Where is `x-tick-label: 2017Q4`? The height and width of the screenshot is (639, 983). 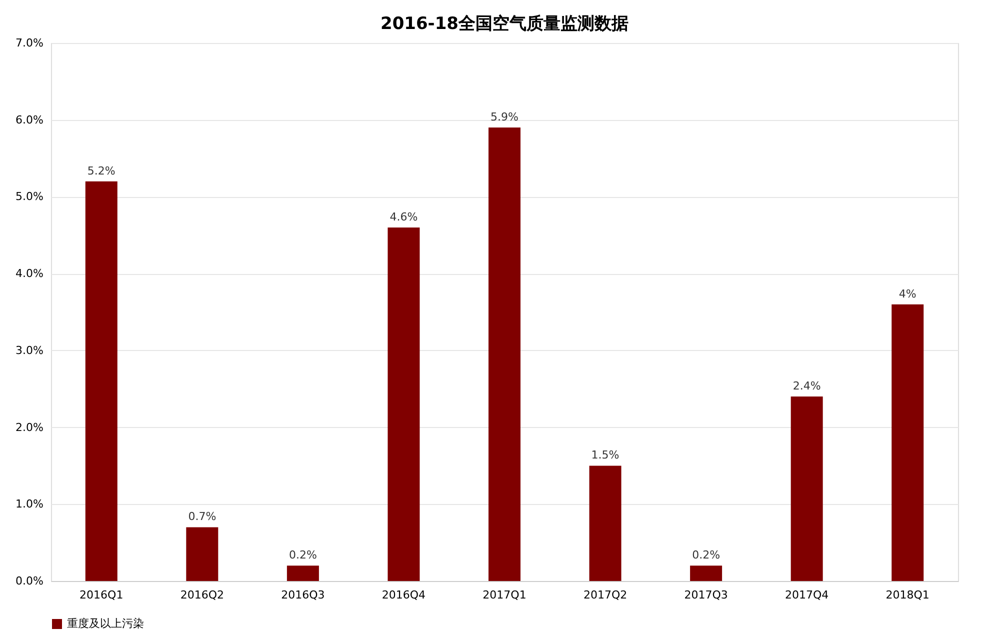
x-tick-label: 2017Q4 is located at coordinates (807, 595).